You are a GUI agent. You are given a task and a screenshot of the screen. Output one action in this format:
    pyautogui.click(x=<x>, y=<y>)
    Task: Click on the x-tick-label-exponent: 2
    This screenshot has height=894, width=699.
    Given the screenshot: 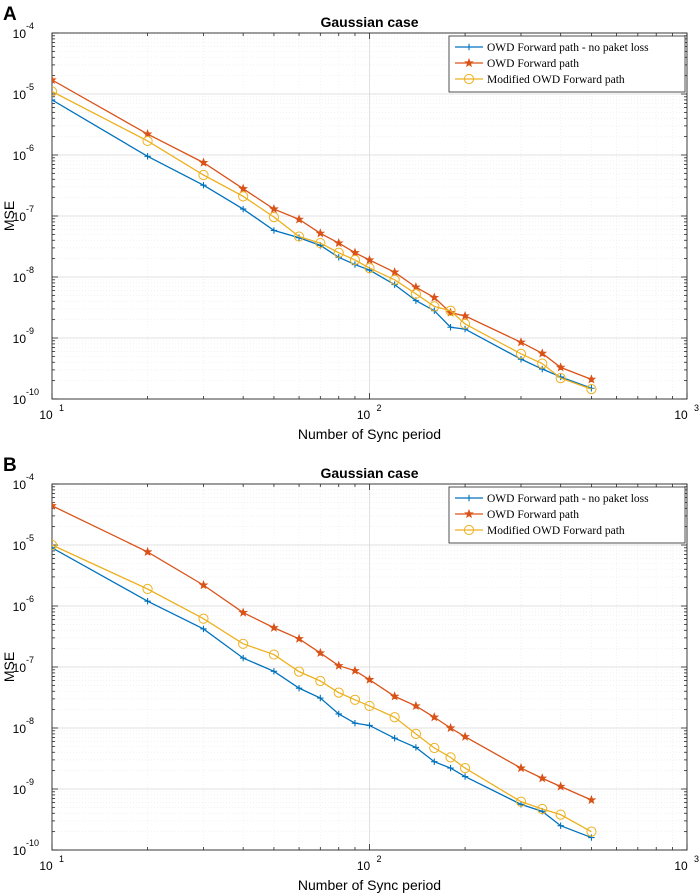 What is the action you would take?
    pyautogui.click(x=379, y=859)
    